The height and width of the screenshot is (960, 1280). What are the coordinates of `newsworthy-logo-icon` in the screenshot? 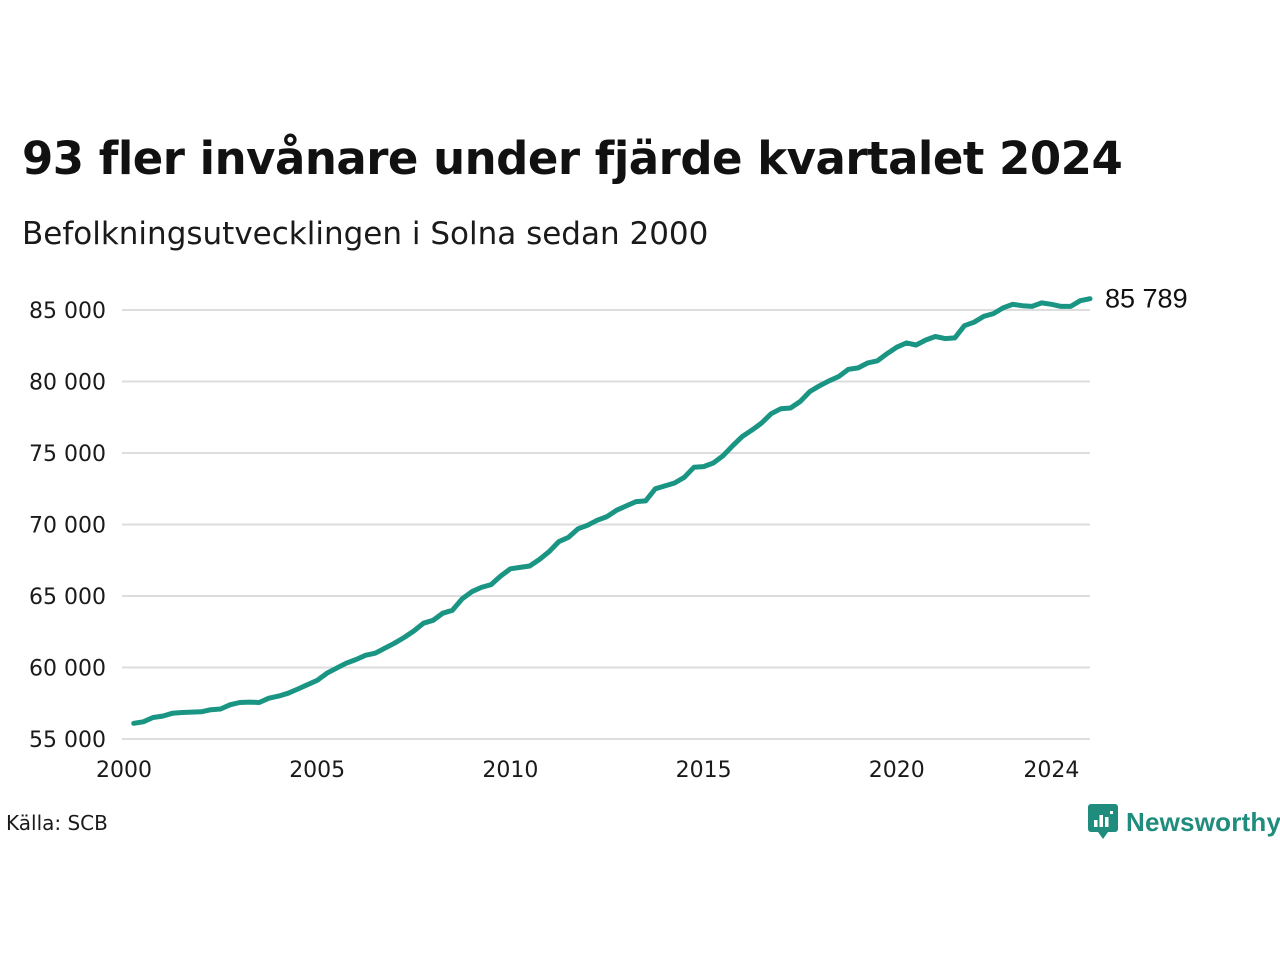 It's located at (1103, 821).